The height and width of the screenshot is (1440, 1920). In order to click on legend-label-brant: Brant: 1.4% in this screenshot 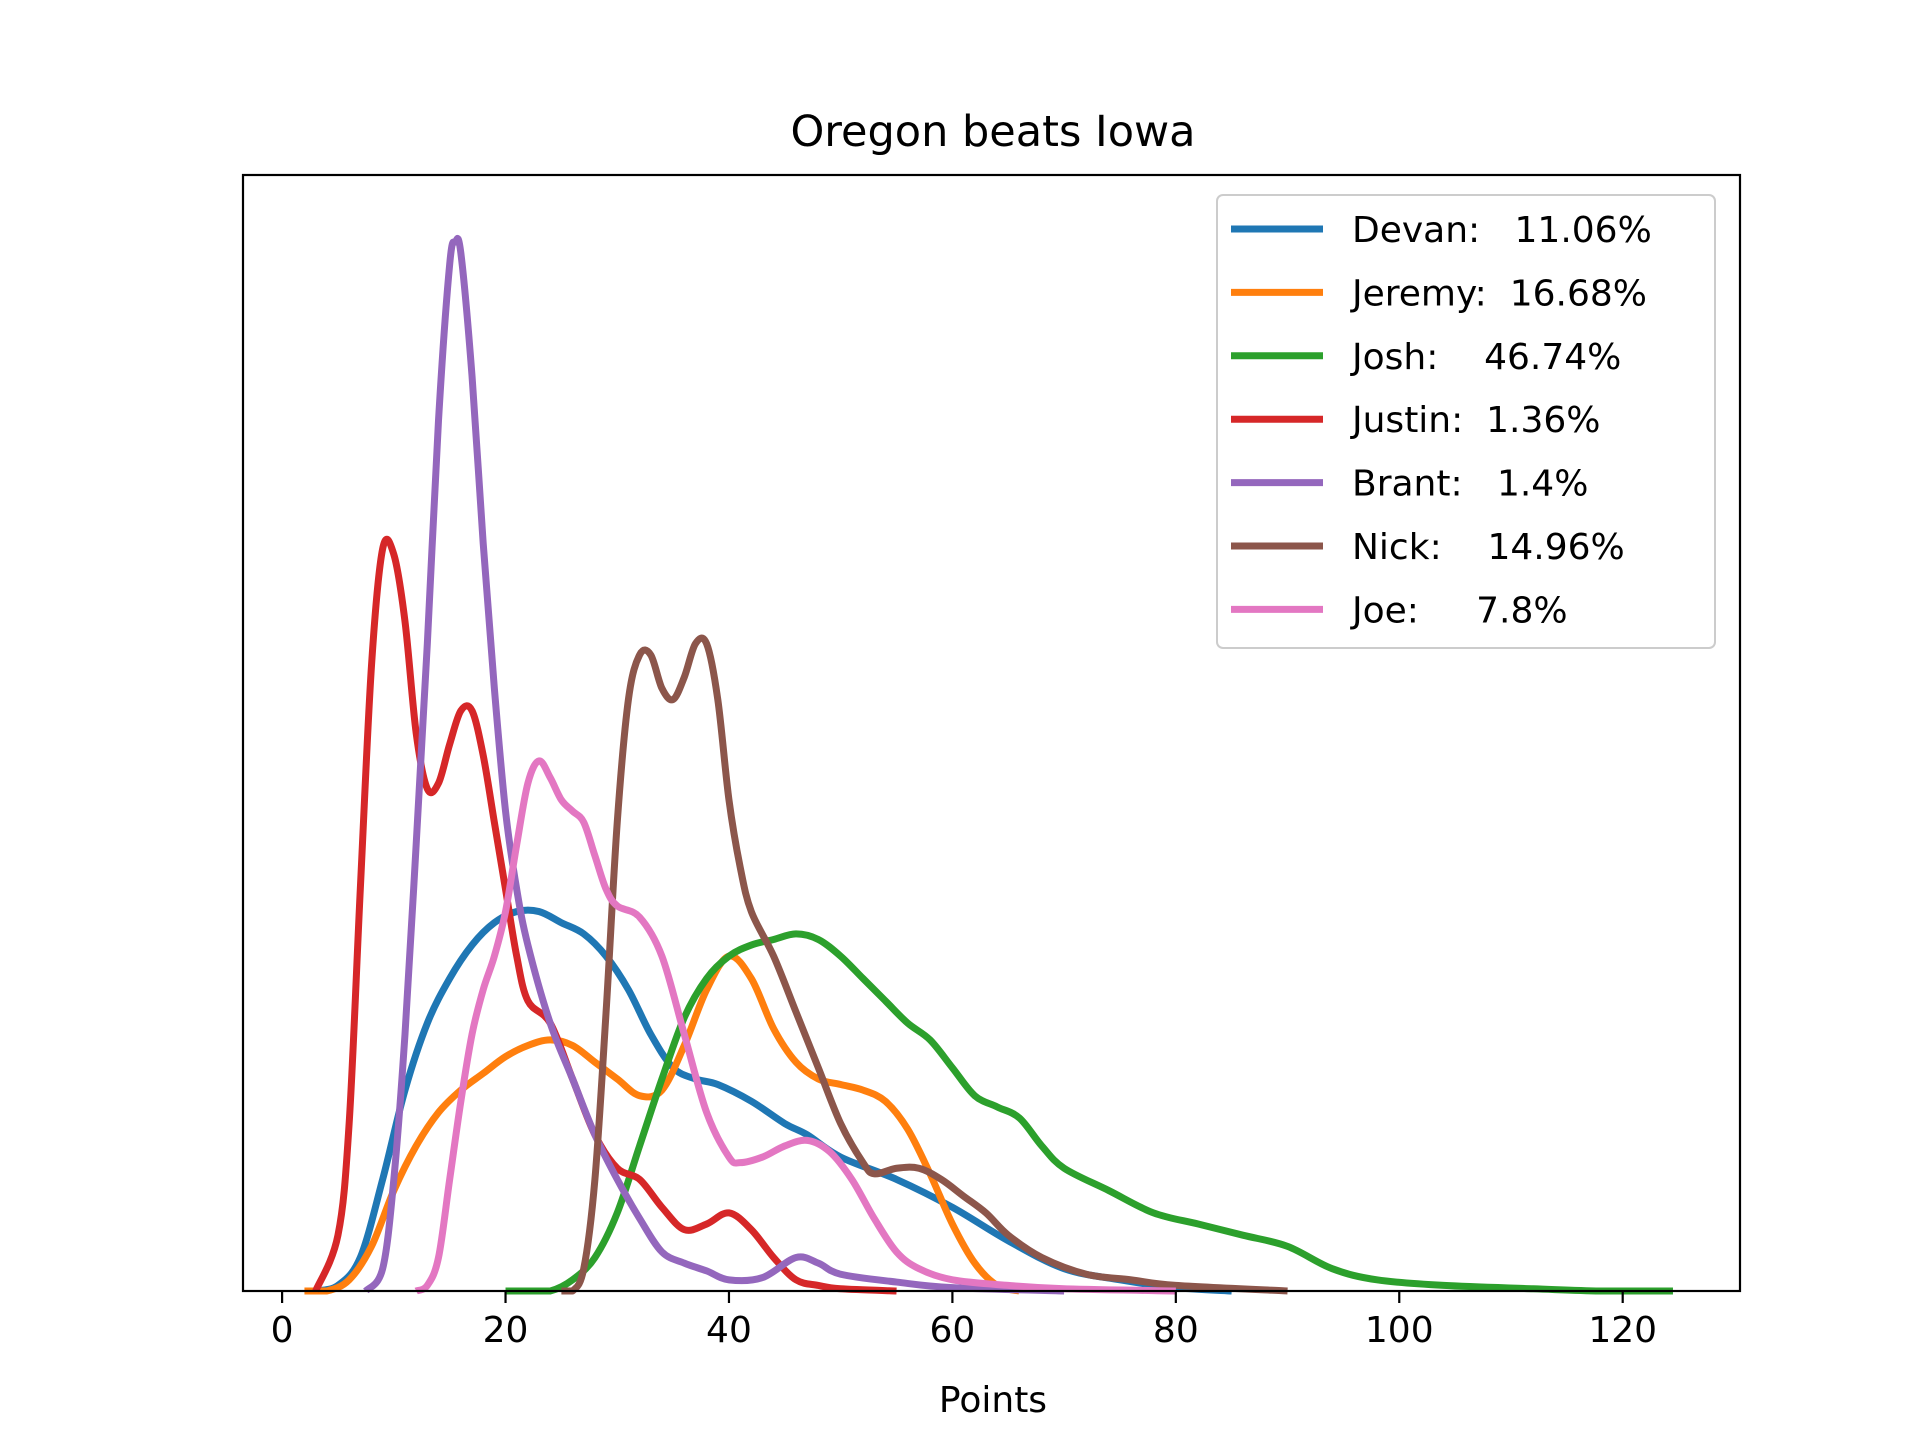, I will do `click(1470, 484)`.